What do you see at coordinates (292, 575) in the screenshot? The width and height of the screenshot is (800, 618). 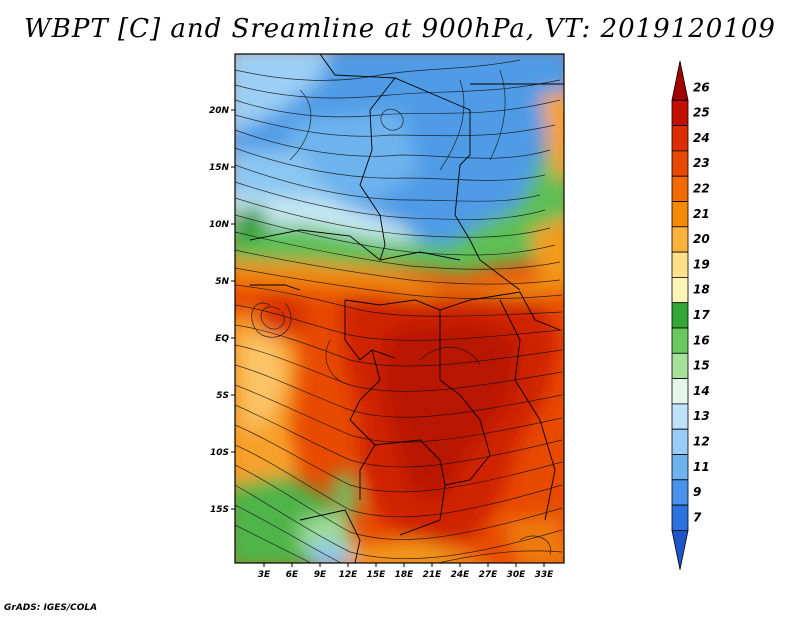 I see `lon-label: 6E` at bounding box center [292, 575].